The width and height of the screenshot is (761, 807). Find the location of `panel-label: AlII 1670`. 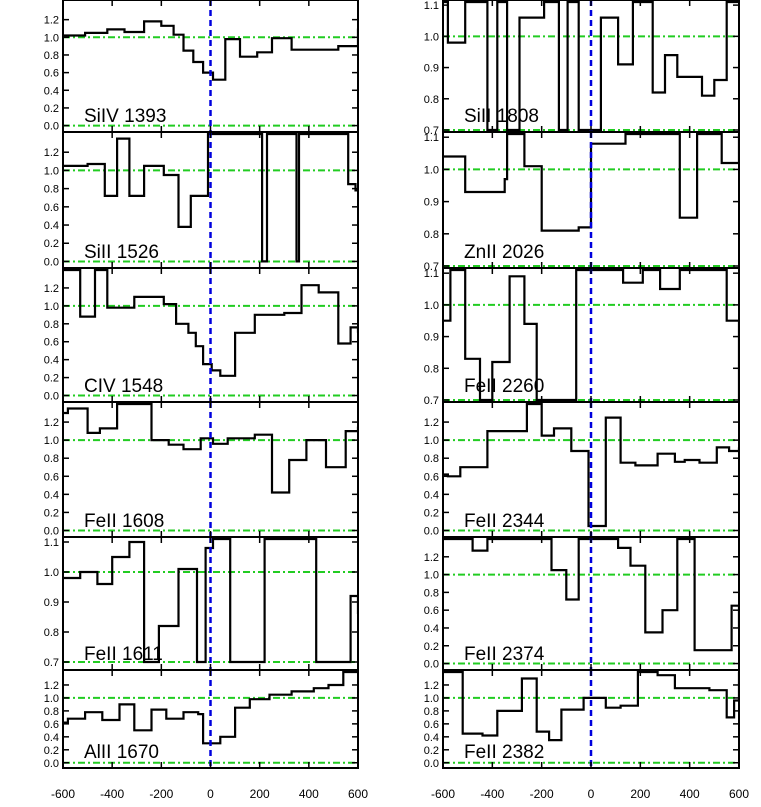

panel-label: AlII 1670 is located at coordinates (121, 752).